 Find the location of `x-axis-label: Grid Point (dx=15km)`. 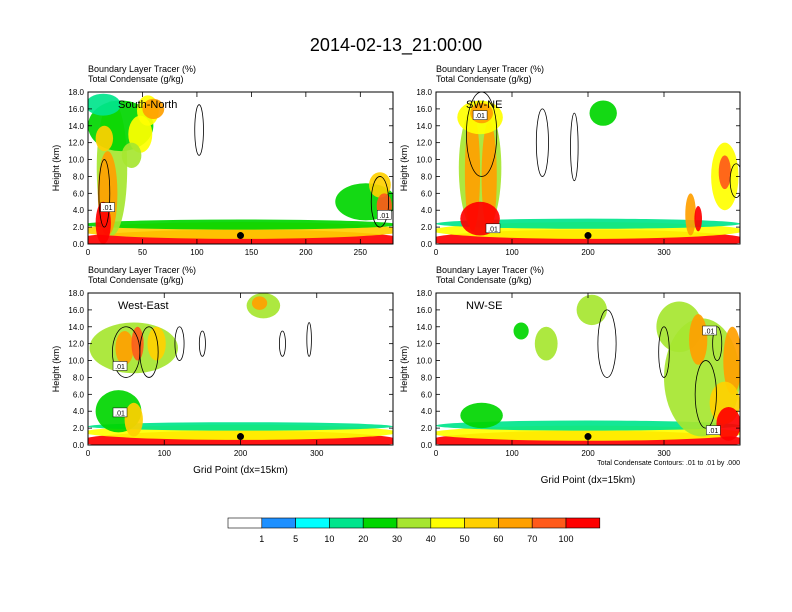

x-axis-label: Grid Point (dx=15km) is located at coordinates (588, 480).